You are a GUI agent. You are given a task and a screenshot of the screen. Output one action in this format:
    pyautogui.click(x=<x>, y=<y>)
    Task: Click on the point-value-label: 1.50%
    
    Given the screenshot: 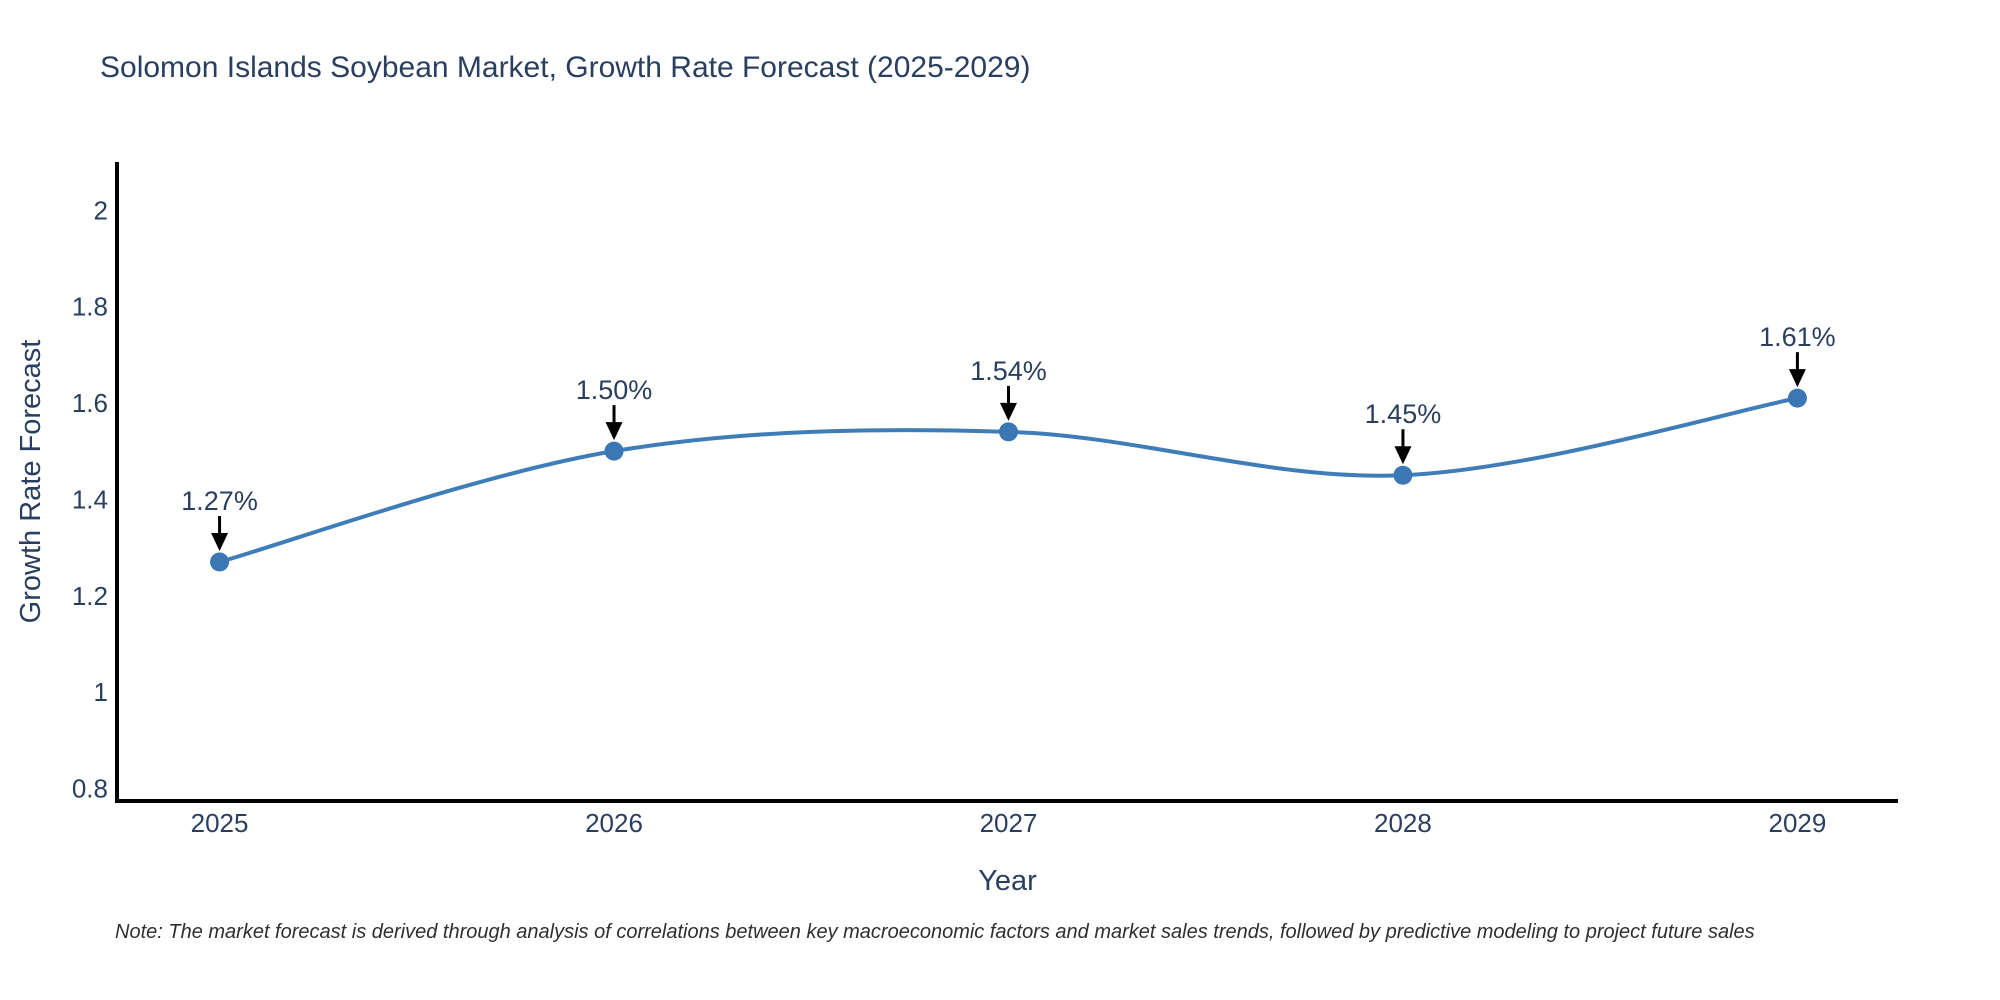 What is the action you would take?
    pyautogui.click(x=614, y=390)
    